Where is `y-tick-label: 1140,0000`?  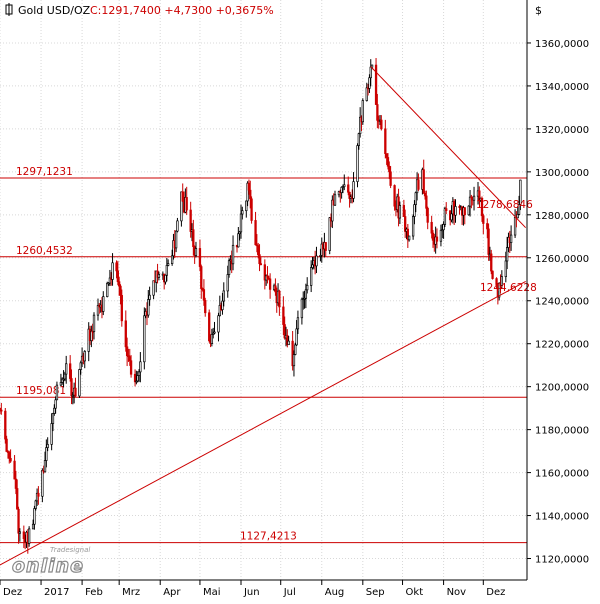 y-tick-label: 1140,0000 is located at coordinates (562, 517).